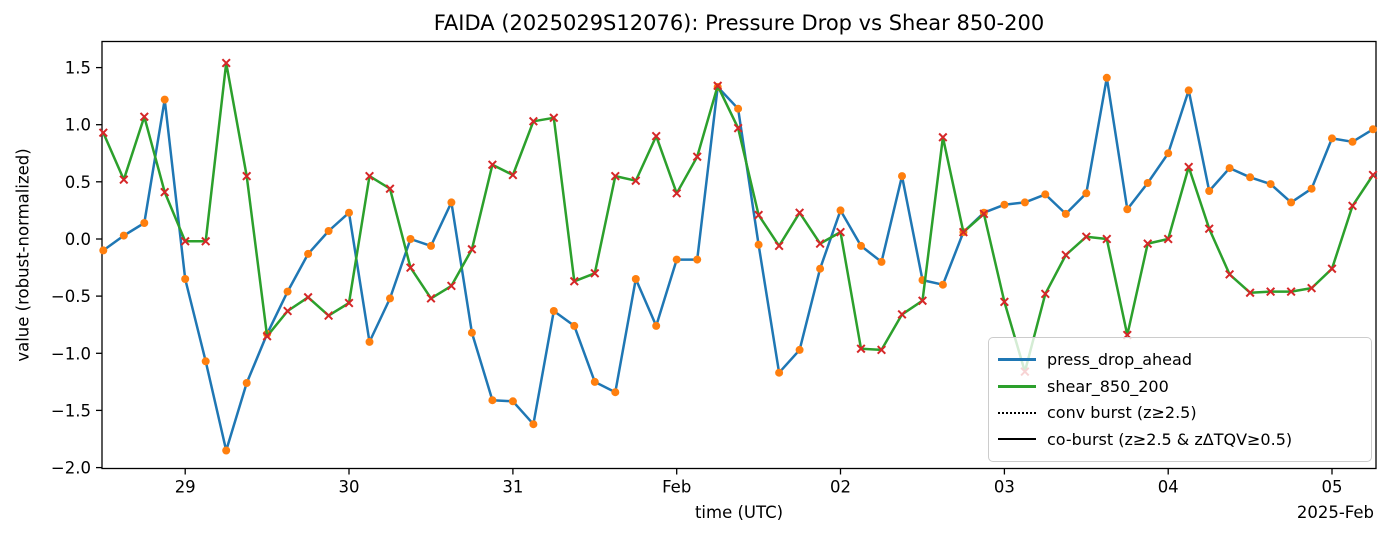  Describe the element at coordinates (349, 487) in the screenshot. I see `x-tick-label: 30` at that location.